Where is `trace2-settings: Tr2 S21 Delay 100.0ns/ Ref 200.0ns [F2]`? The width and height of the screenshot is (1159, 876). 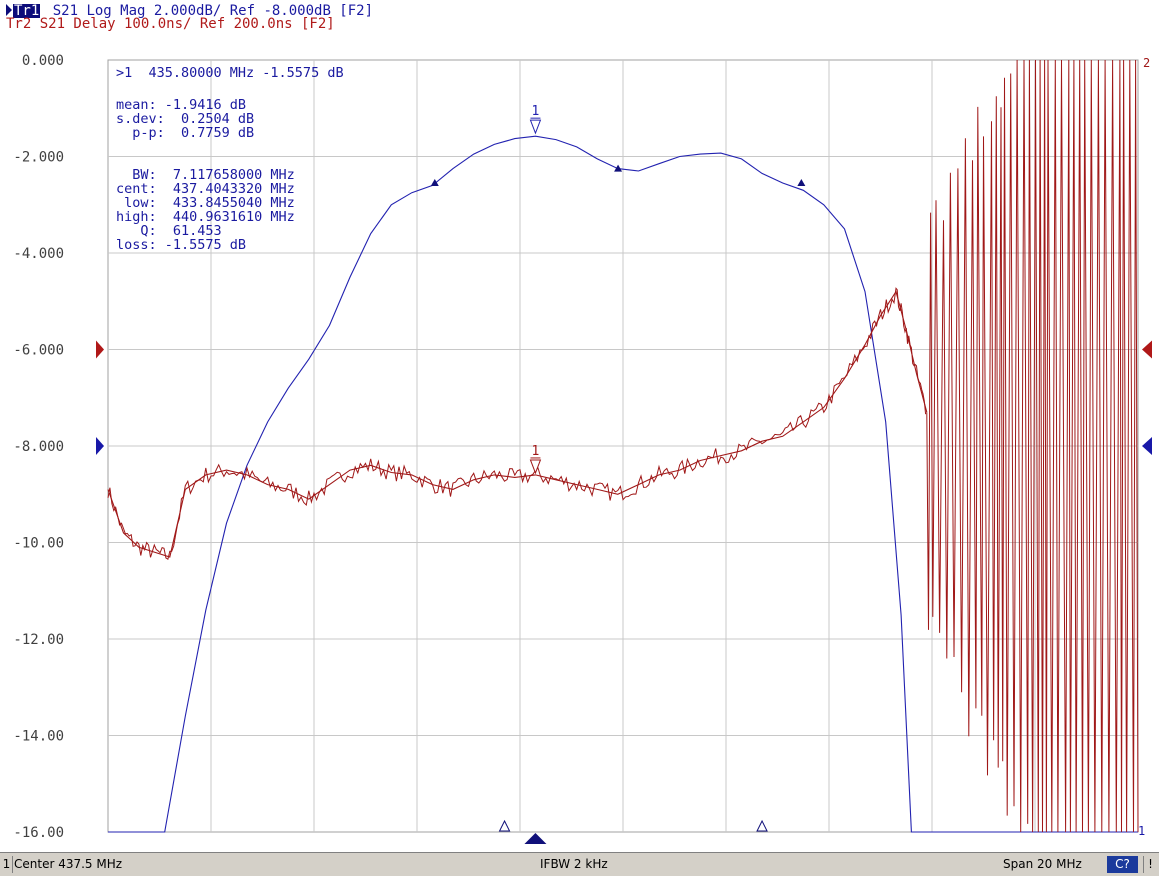 trace2-settings: Tr2 S21 Delay 100.0ns/ Ref 200.0ns [F2] is located at coordinates (170, 24).